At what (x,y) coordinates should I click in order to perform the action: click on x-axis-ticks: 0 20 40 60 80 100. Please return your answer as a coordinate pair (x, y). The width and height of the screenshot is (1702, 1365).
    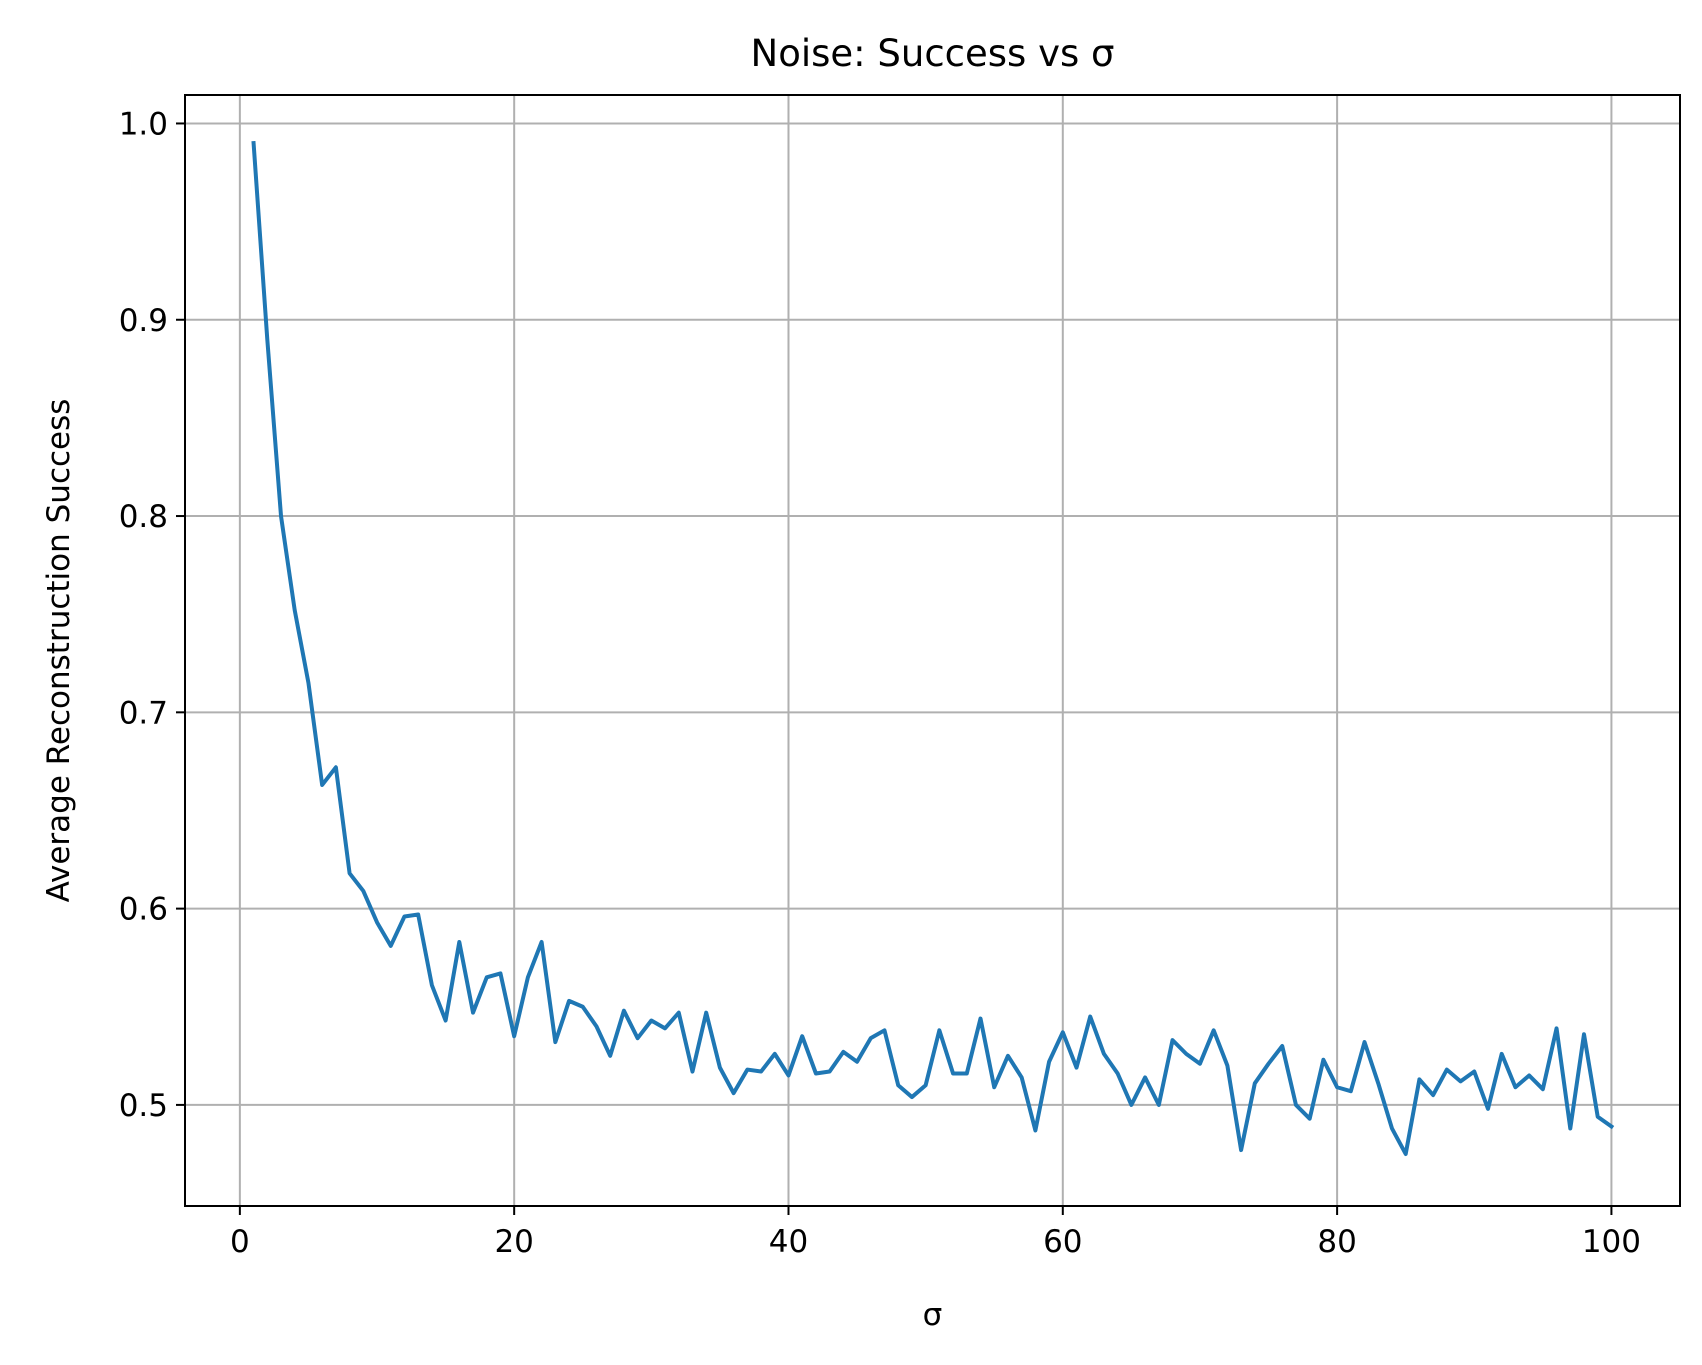
    Looking at the image, I should click on (935, 1233).